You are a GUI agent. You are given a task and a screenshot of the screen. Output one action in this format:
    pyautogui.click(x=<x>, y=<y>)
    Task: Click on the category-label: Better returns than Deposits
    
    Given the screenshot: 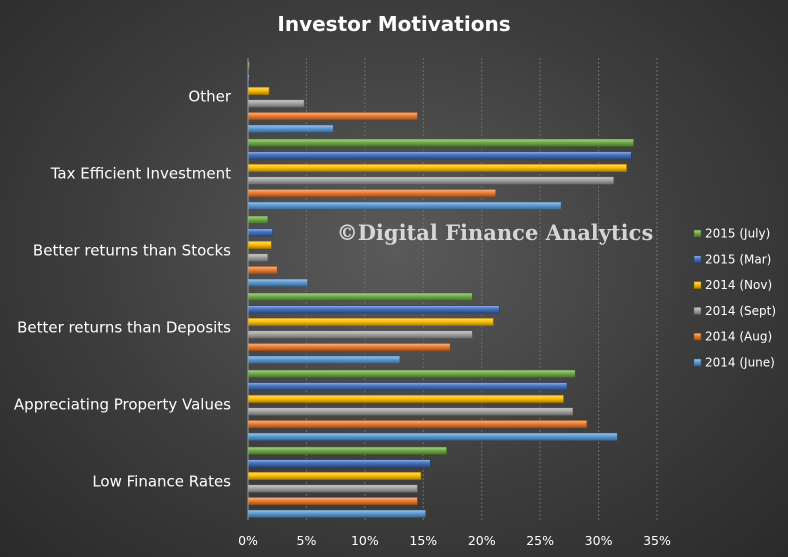 What is the action you would take?
    pyautogui.click(x=124, y=328)
    